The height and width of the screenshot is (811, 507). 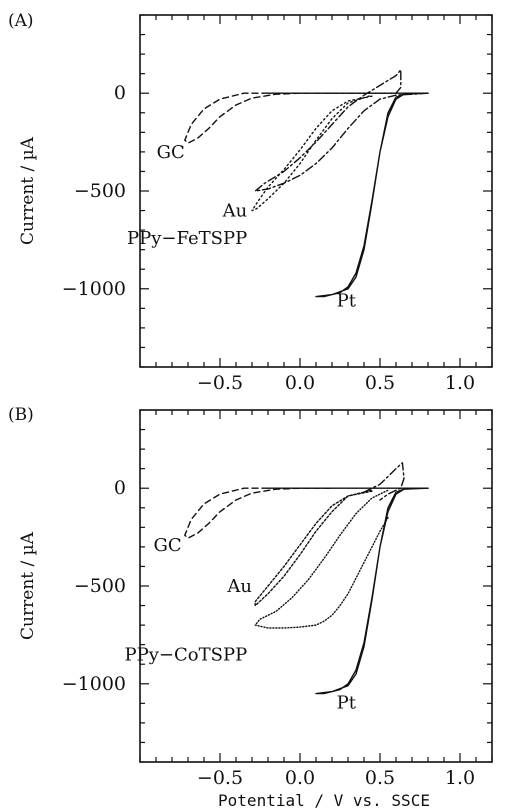 I want to click on curve-label: PPy−FeTSPP, so click(x=187, y=238).